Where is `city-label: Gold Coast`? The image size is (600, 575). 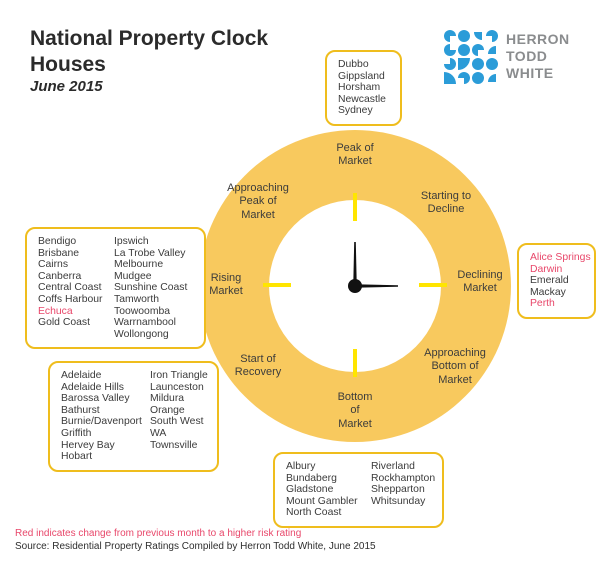 city-label: Gold Coast is located at coordinates (64, 323).